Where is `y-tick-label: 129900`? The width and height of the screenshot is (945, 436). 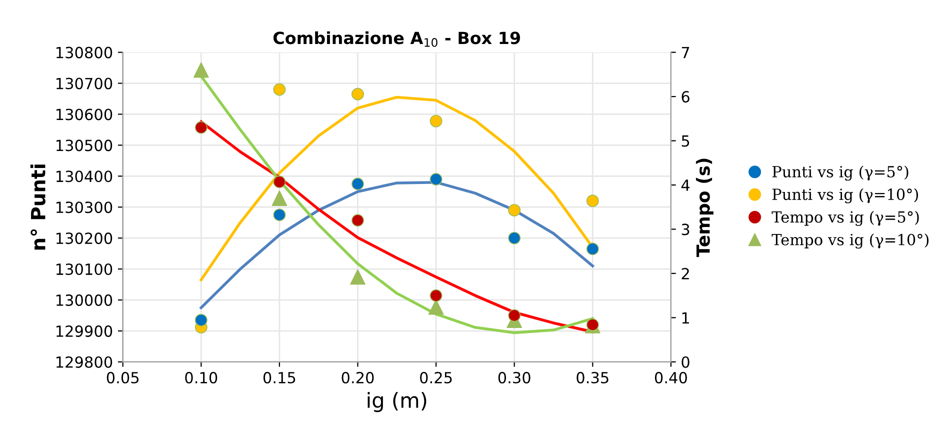
y-tick-label: 129900 is located at coordinates (84, 331).